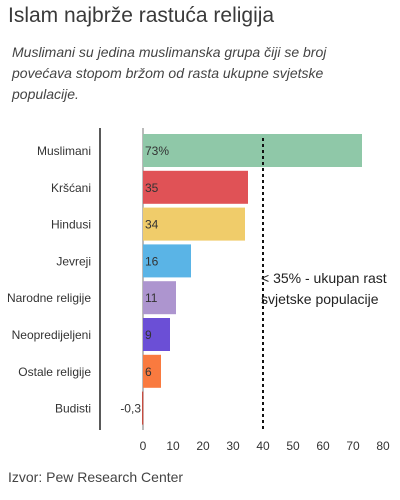  What do you see at coordinates (152, 261) in the screenshot?
I see `data-label-3: 16` at bounding box center [152, 261].